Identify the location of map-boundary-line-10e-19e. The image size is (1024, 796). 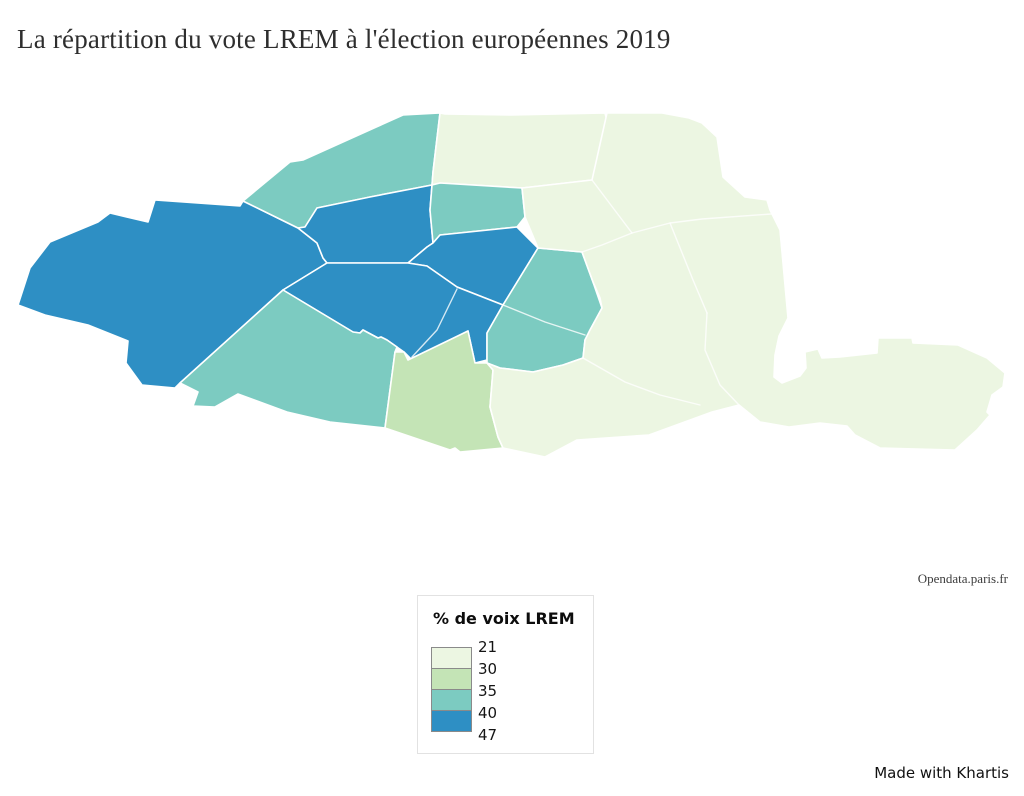
(607, 242).